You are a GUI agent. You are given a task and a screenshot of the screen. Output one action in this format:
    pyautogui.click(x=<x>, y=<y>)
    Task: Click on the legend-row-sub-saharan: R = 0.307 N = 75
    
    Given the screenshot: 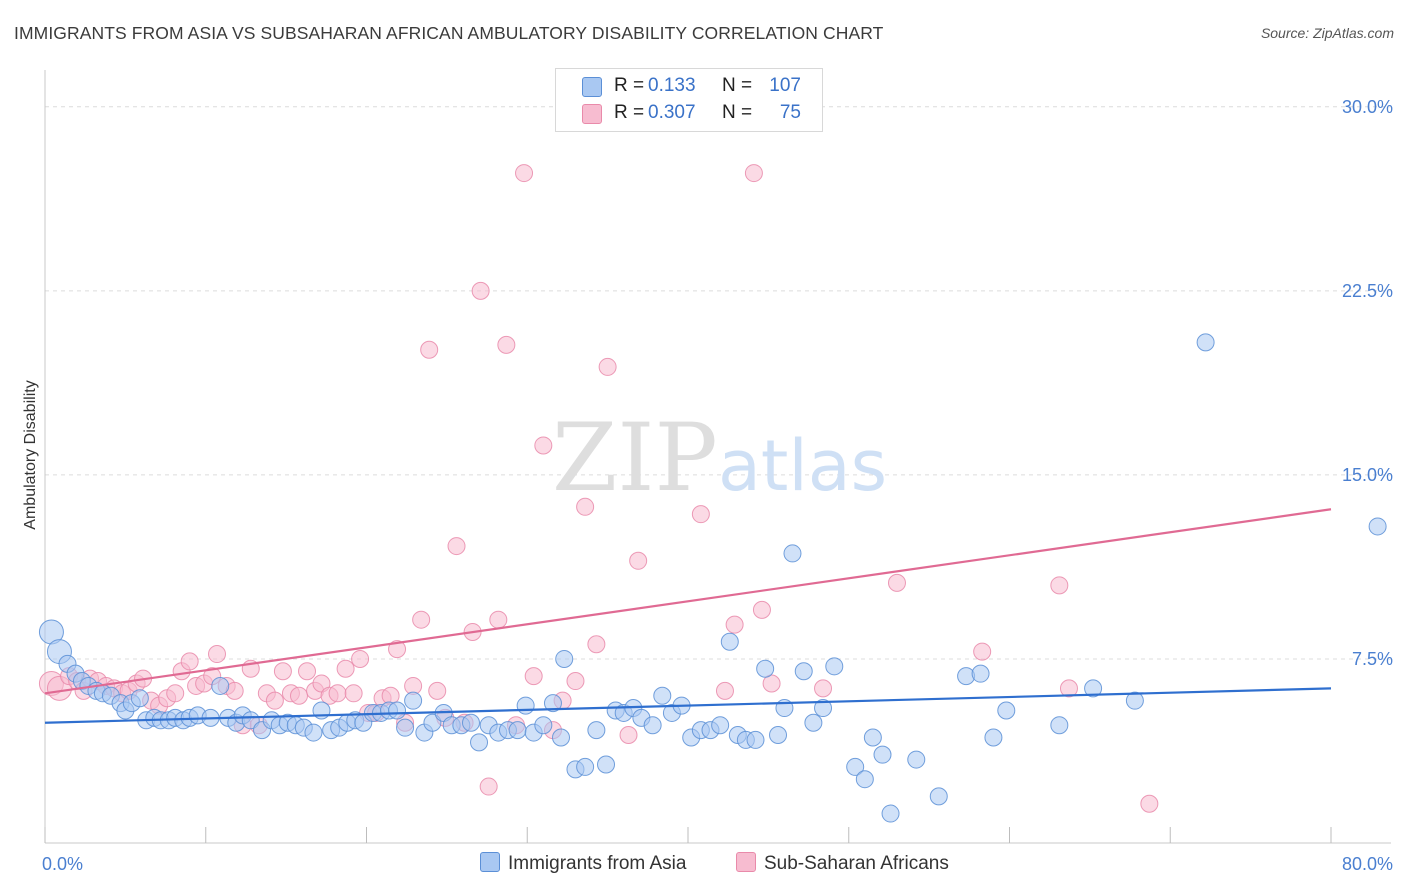 What is the action you would take?
    pyautogui.click(x=689, y=113)
    